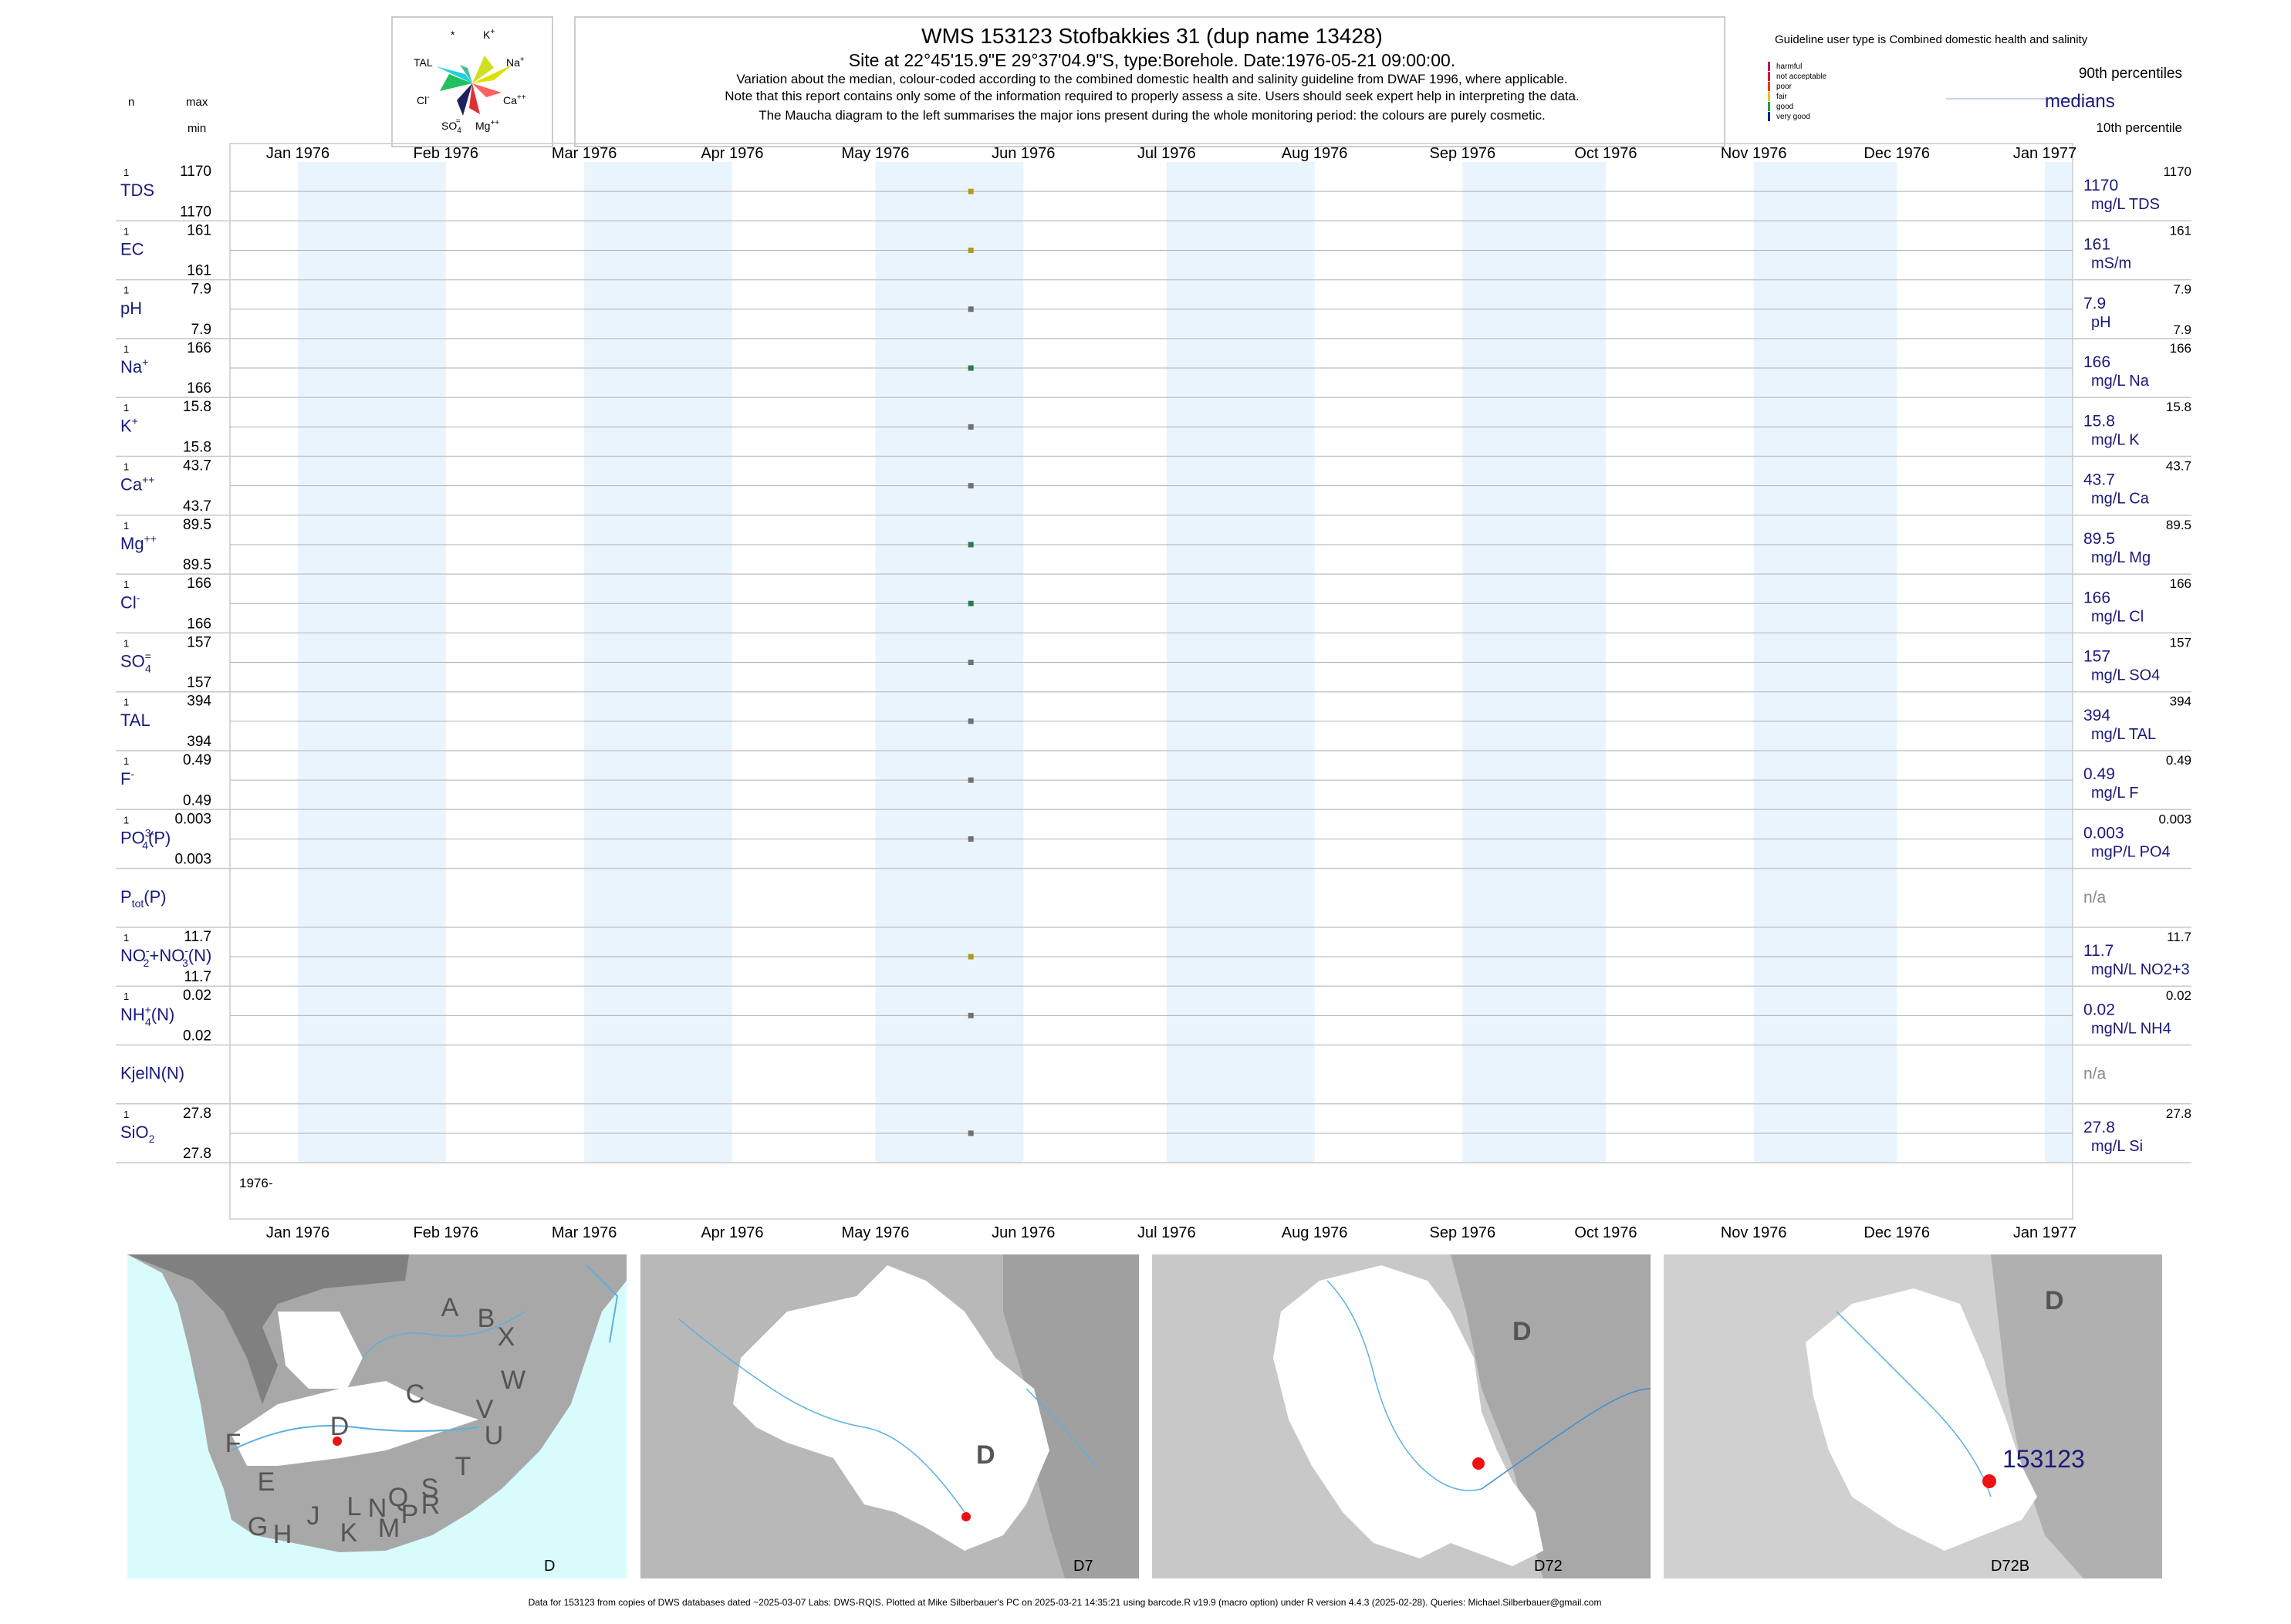 This screenshot has height=1624, width=2291. I want to click on map2-site-marker, so click(966, 1516).